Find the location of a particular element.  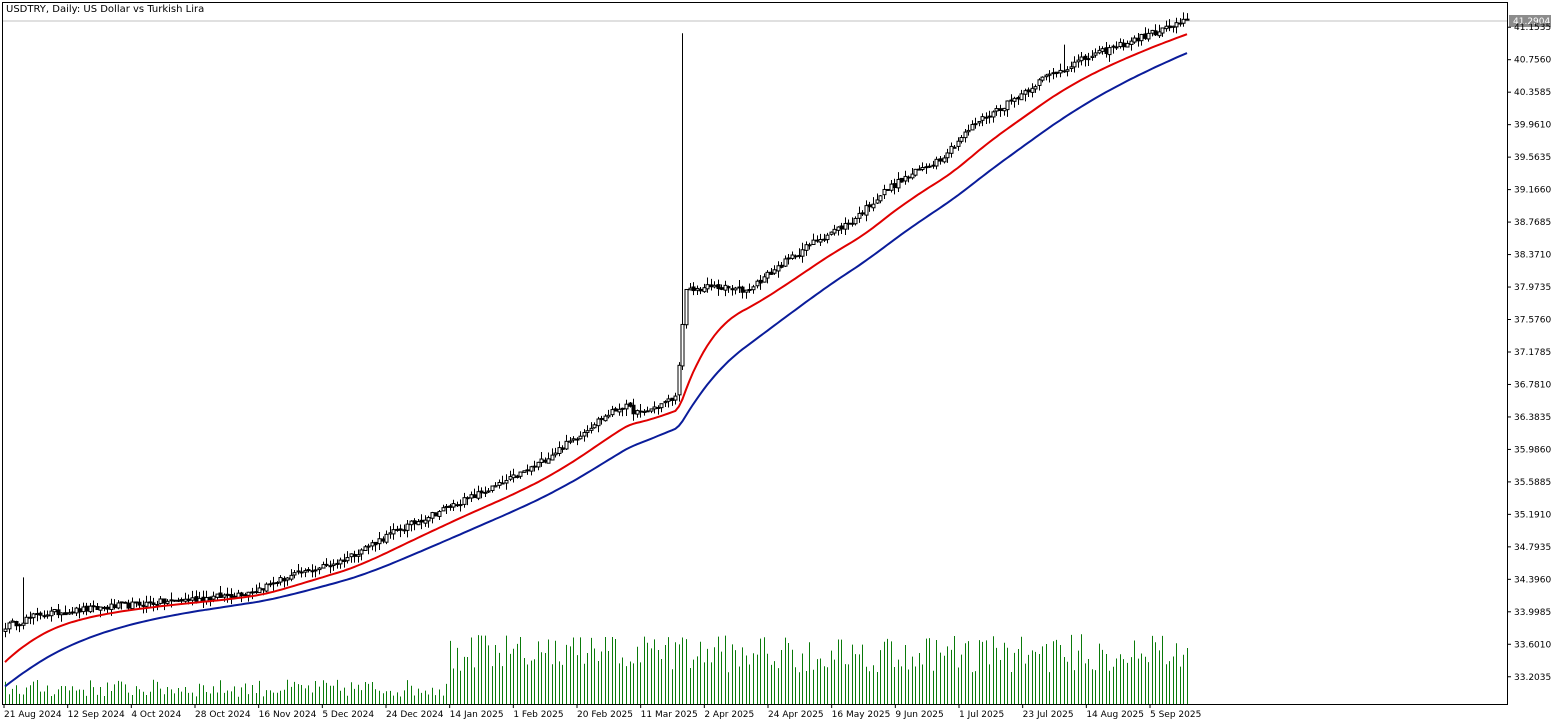

y-tick-label: 39.1660 is located at coordinates (1532, 191).